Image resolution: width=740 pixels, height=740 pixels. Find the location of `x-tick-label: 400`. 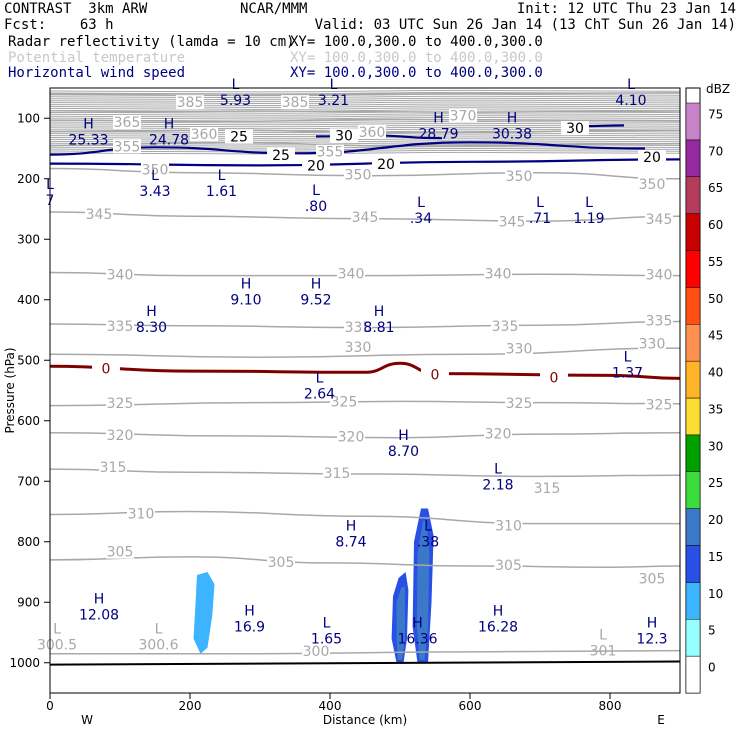

x-tick-label: 400 is located at coordinates (330, 706).